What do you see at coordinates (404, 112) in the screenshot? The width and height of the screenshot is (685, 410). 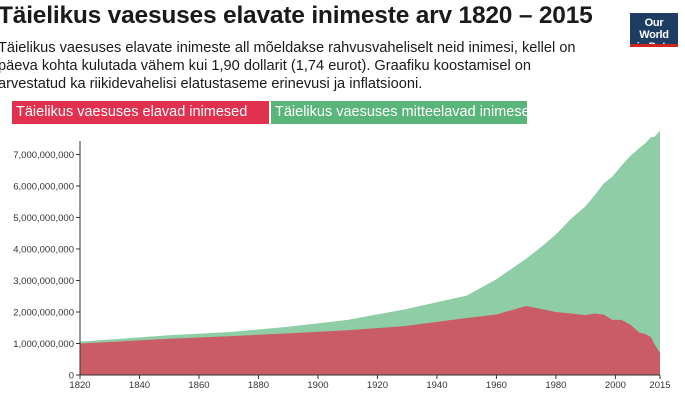 I see `legend-item-non-poverty: Täielikus vaesuses mitteelavad inimesed` at bounding box center [404, 112].